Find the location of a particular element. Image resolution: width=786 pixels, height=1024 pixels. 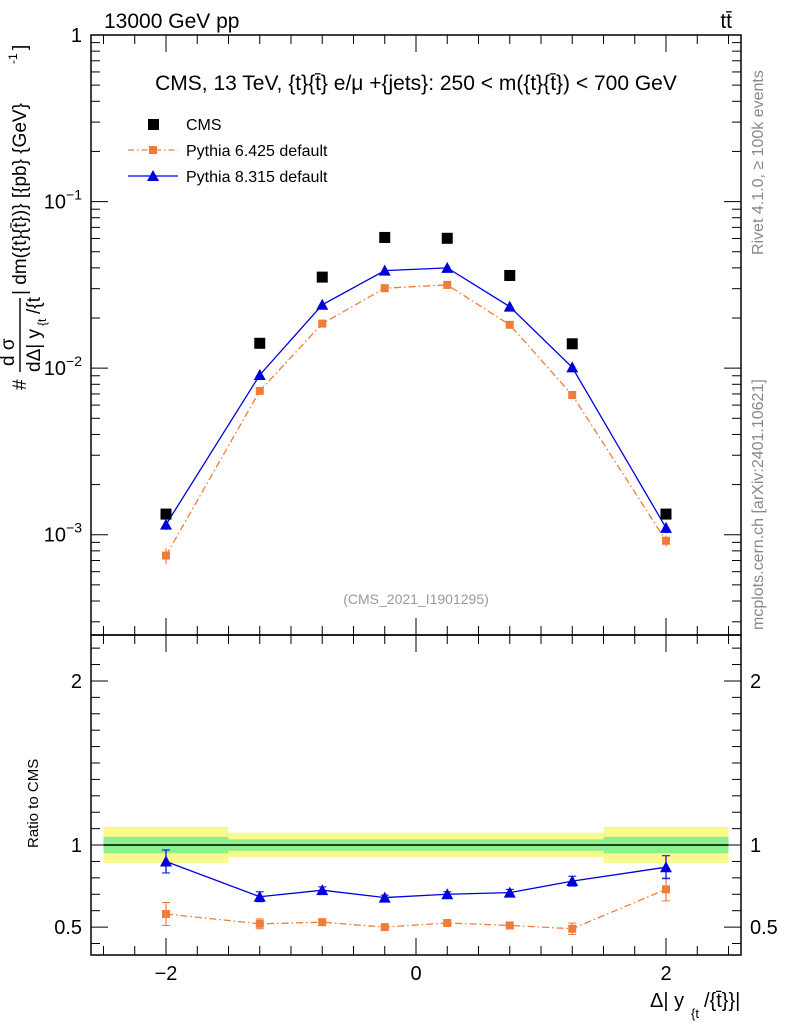

legend-marker-pythia8 is located at coordinates (153, 175).